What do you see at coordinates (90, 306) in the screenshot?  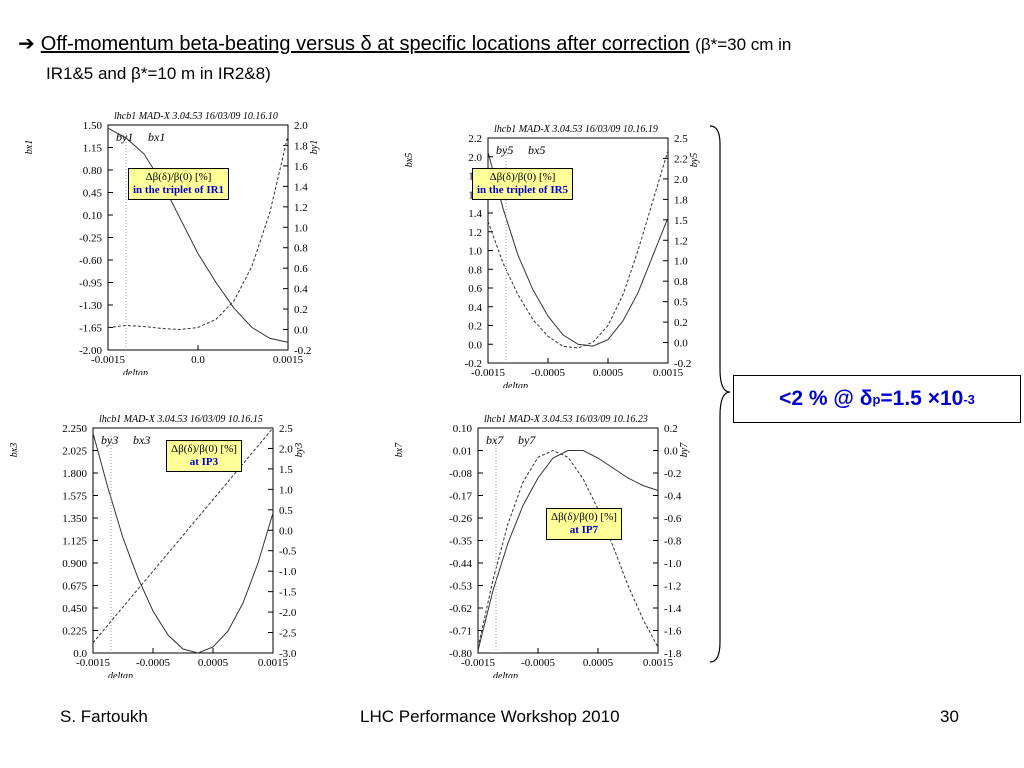 I see `y-tick-label-left: -1.30` at bounding box center [90, 306].